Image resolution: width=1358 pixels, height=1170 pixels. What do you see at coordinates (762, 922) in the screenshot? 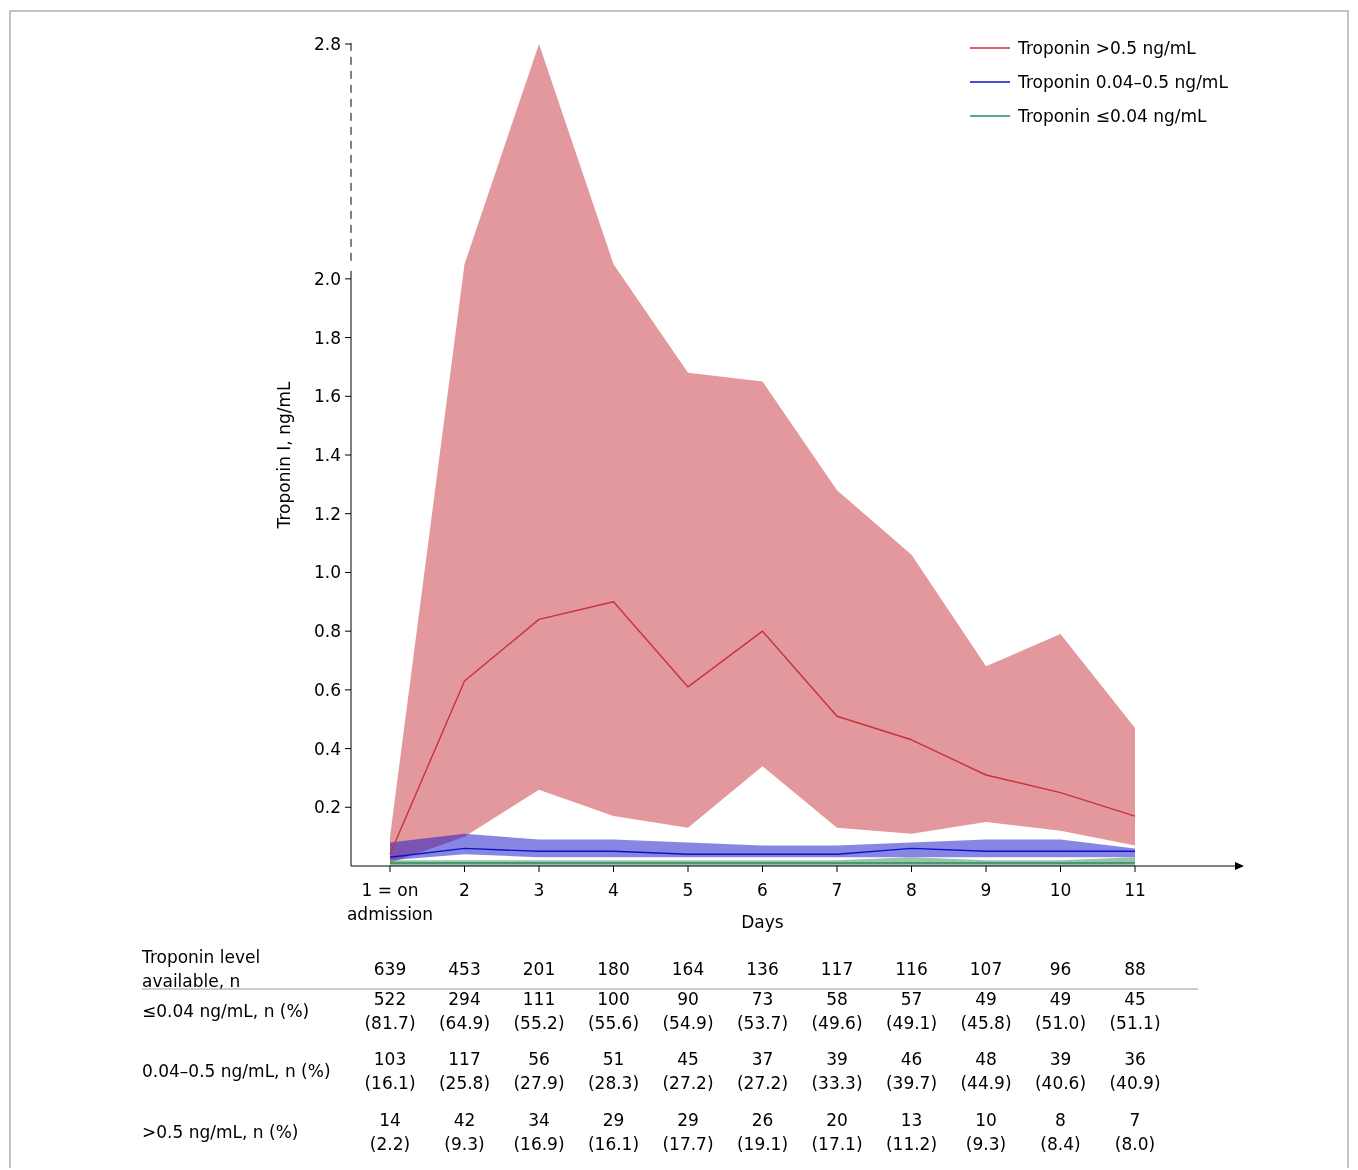
I see `x-axis-title: Days` at bounding box center [762, 922].